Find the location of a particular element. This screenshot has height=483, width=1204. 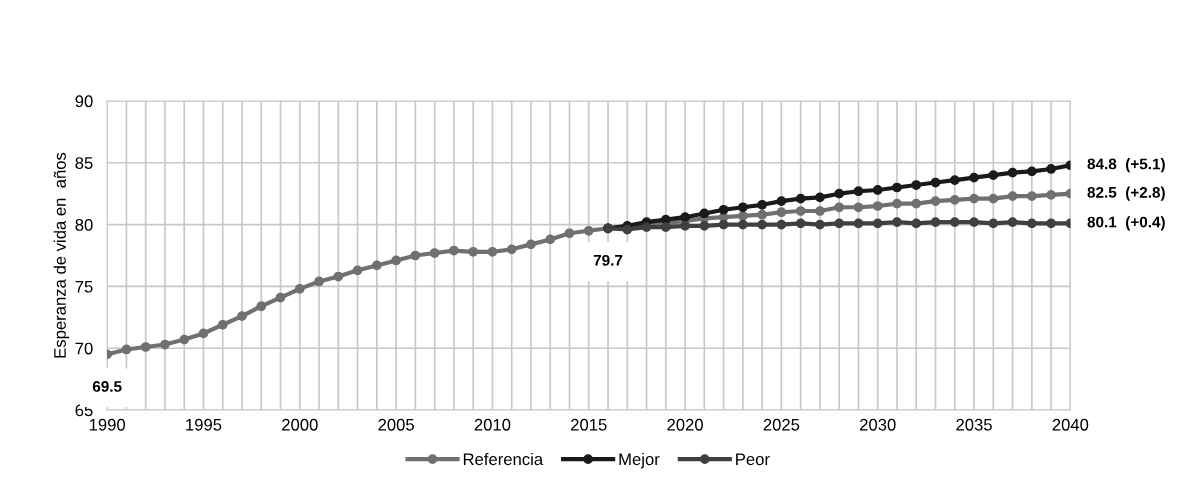

x-tick-label: 2040 is located at coordinates (1070, 424).